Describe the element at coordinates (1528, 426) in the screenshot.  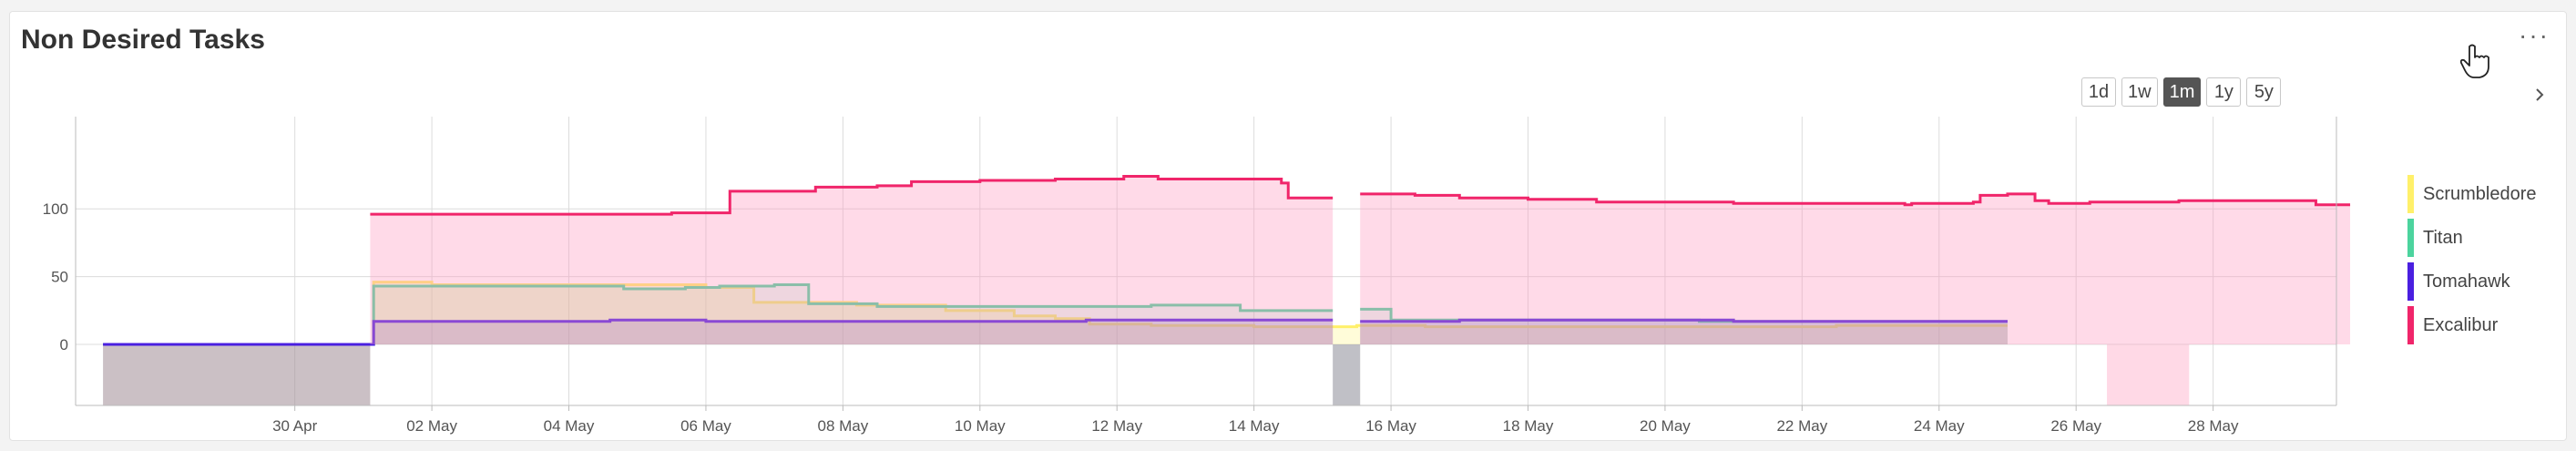
I see `x-tick-label: 18 May` at that location.